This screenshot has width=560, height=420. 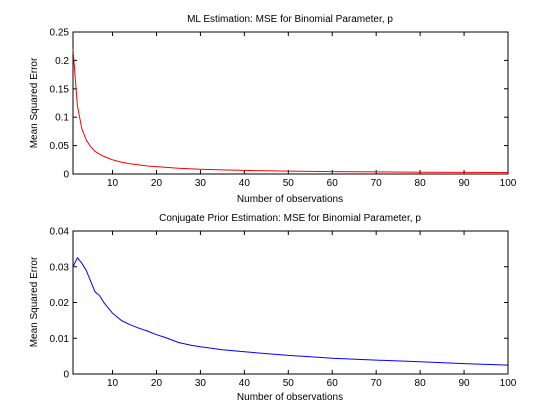 I want to click on y-tick-label: 0.25, so click(x=60, y=33).